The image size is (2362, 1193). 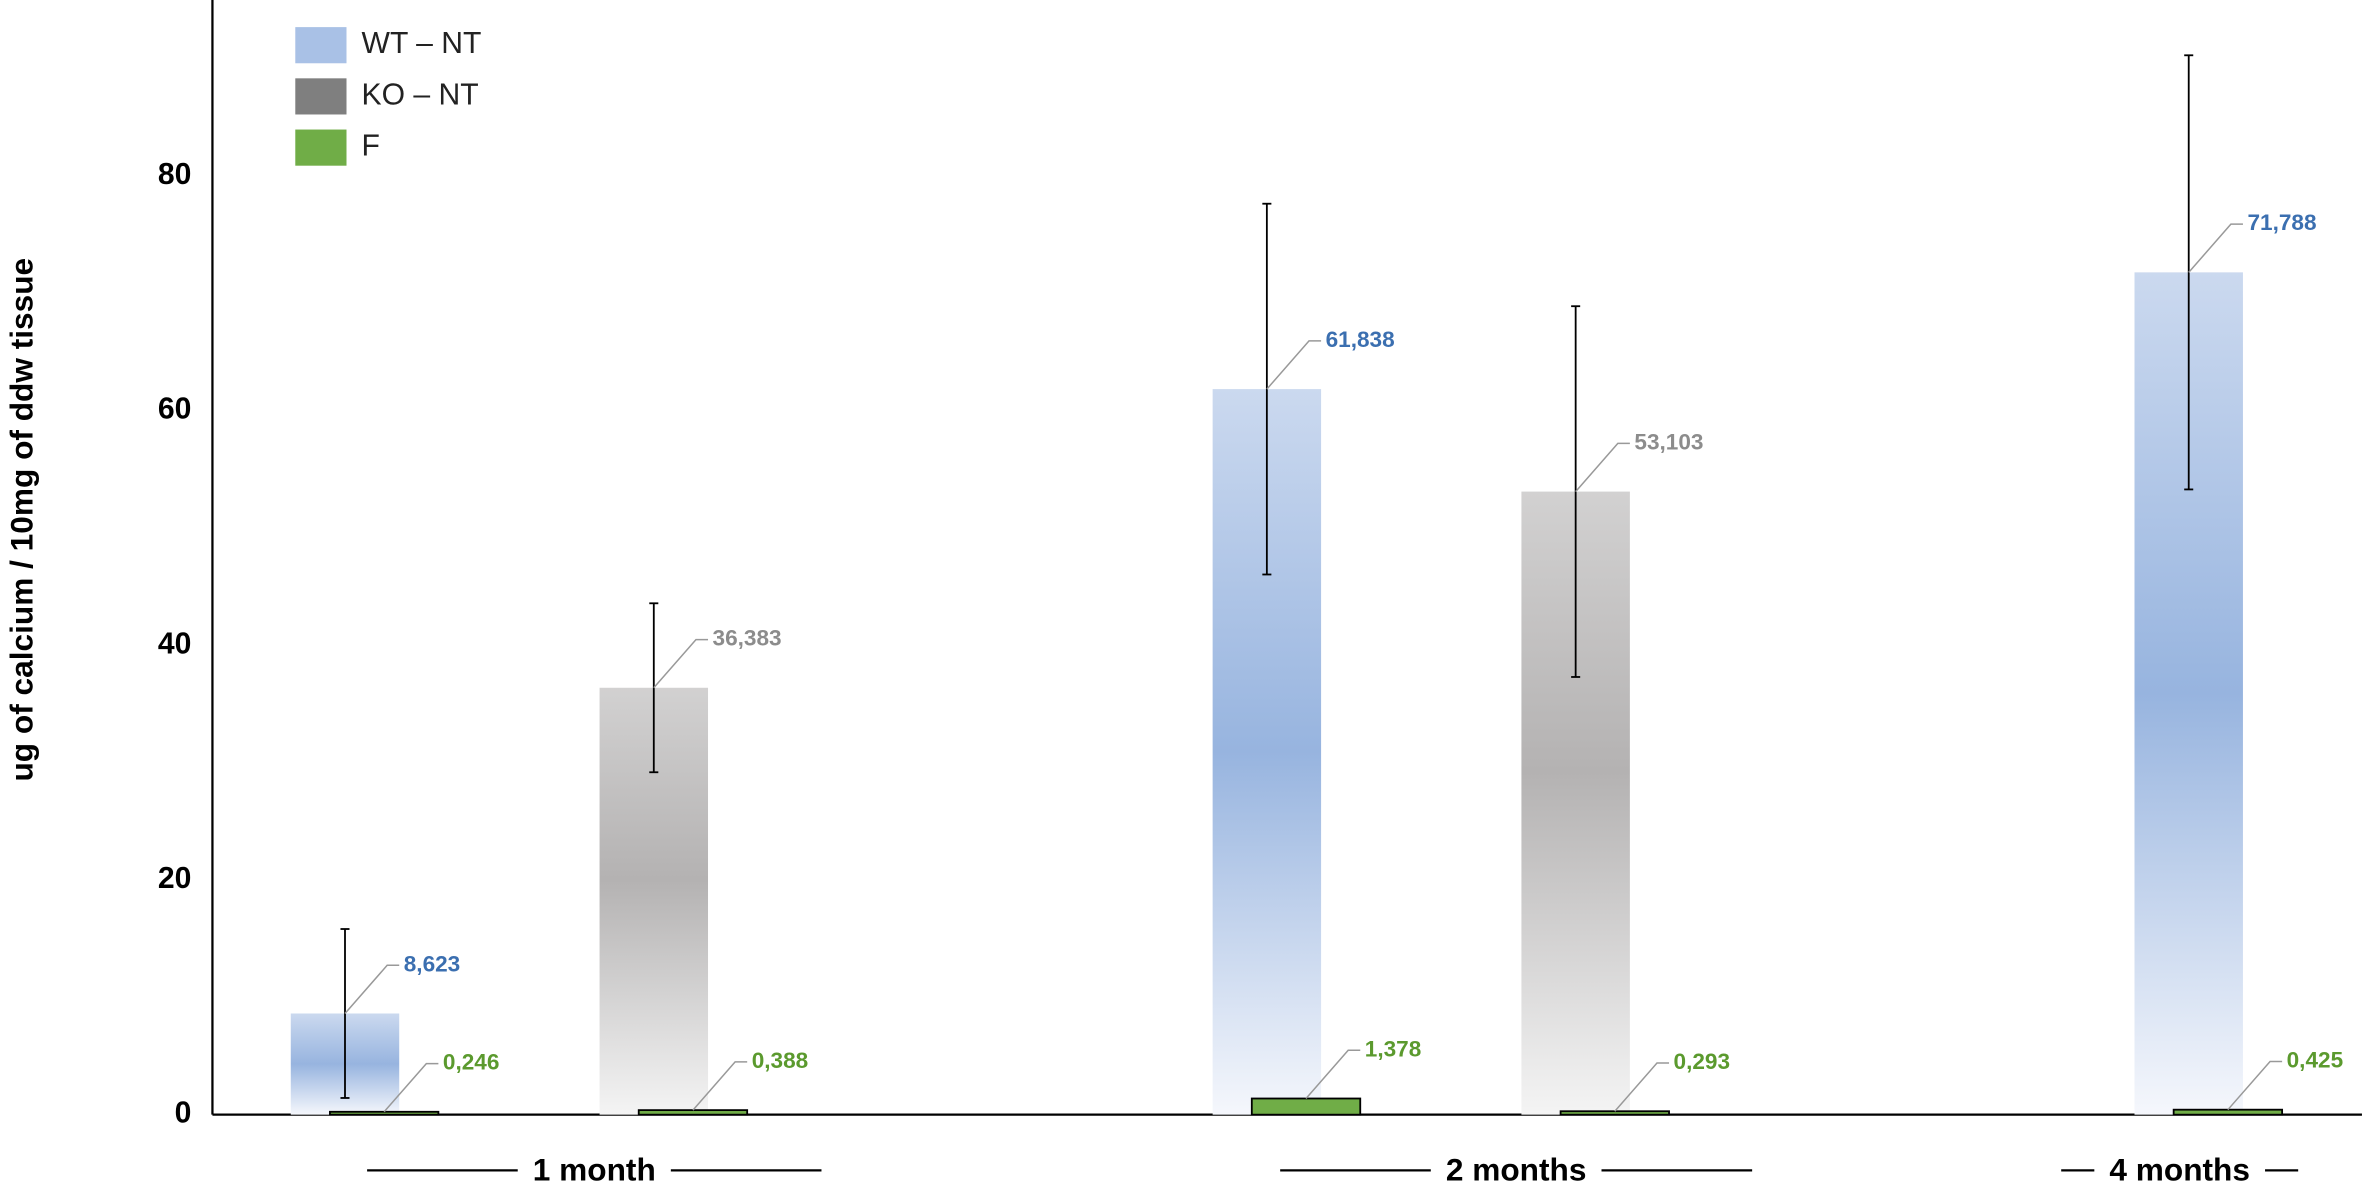 What do you see at coordinates (432, 963) in the screenshot?
I see `data-label: 8,623` at bounding box center [432, 963].